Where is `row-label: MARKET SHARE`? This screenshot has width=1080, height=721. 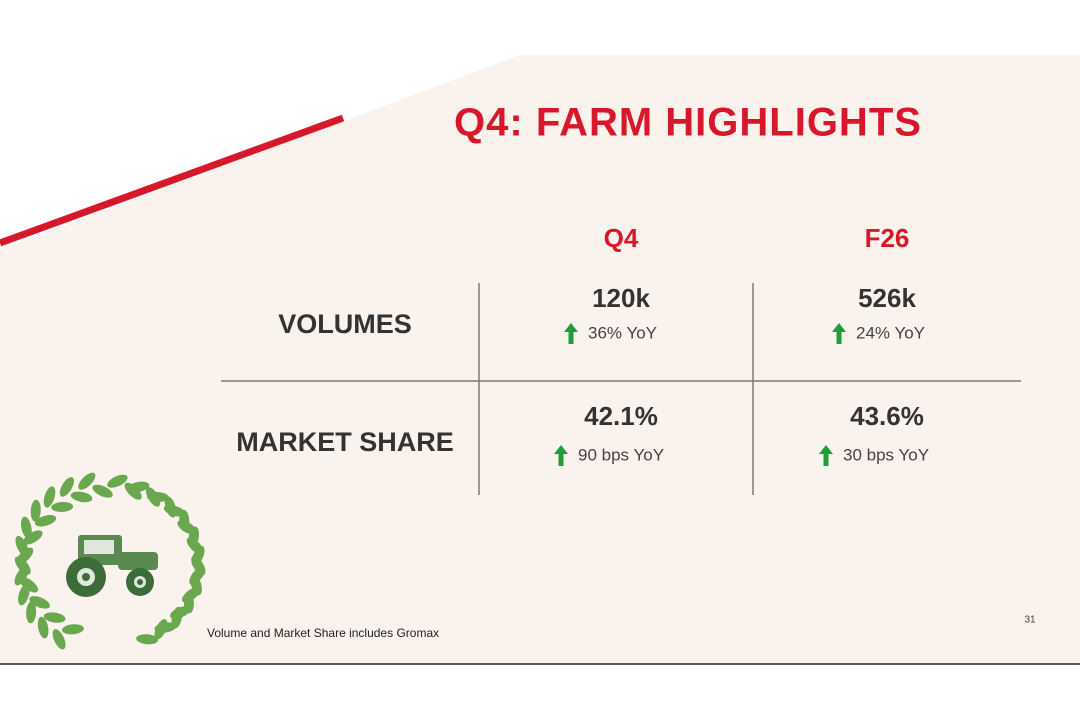 row-label: MARKET SHARE is located at coordinates (345, 442).